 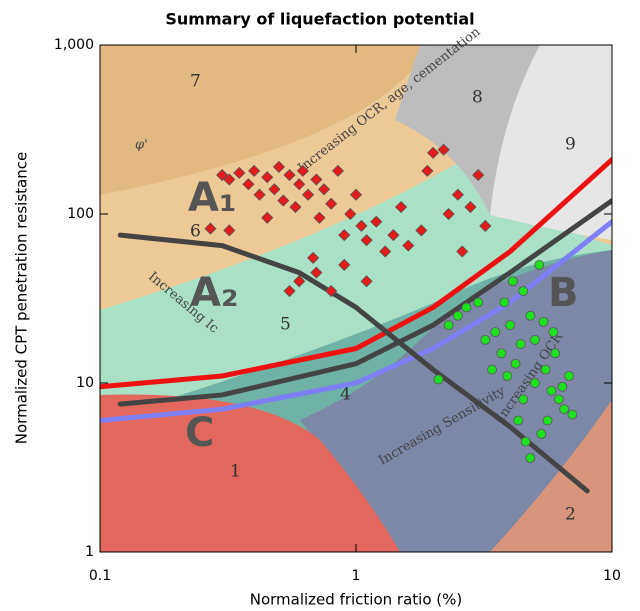 What do you see at coordinates (85, 383) in the screenshot?
I see `y-tick-label: 10` at bounding box center [85, 383].